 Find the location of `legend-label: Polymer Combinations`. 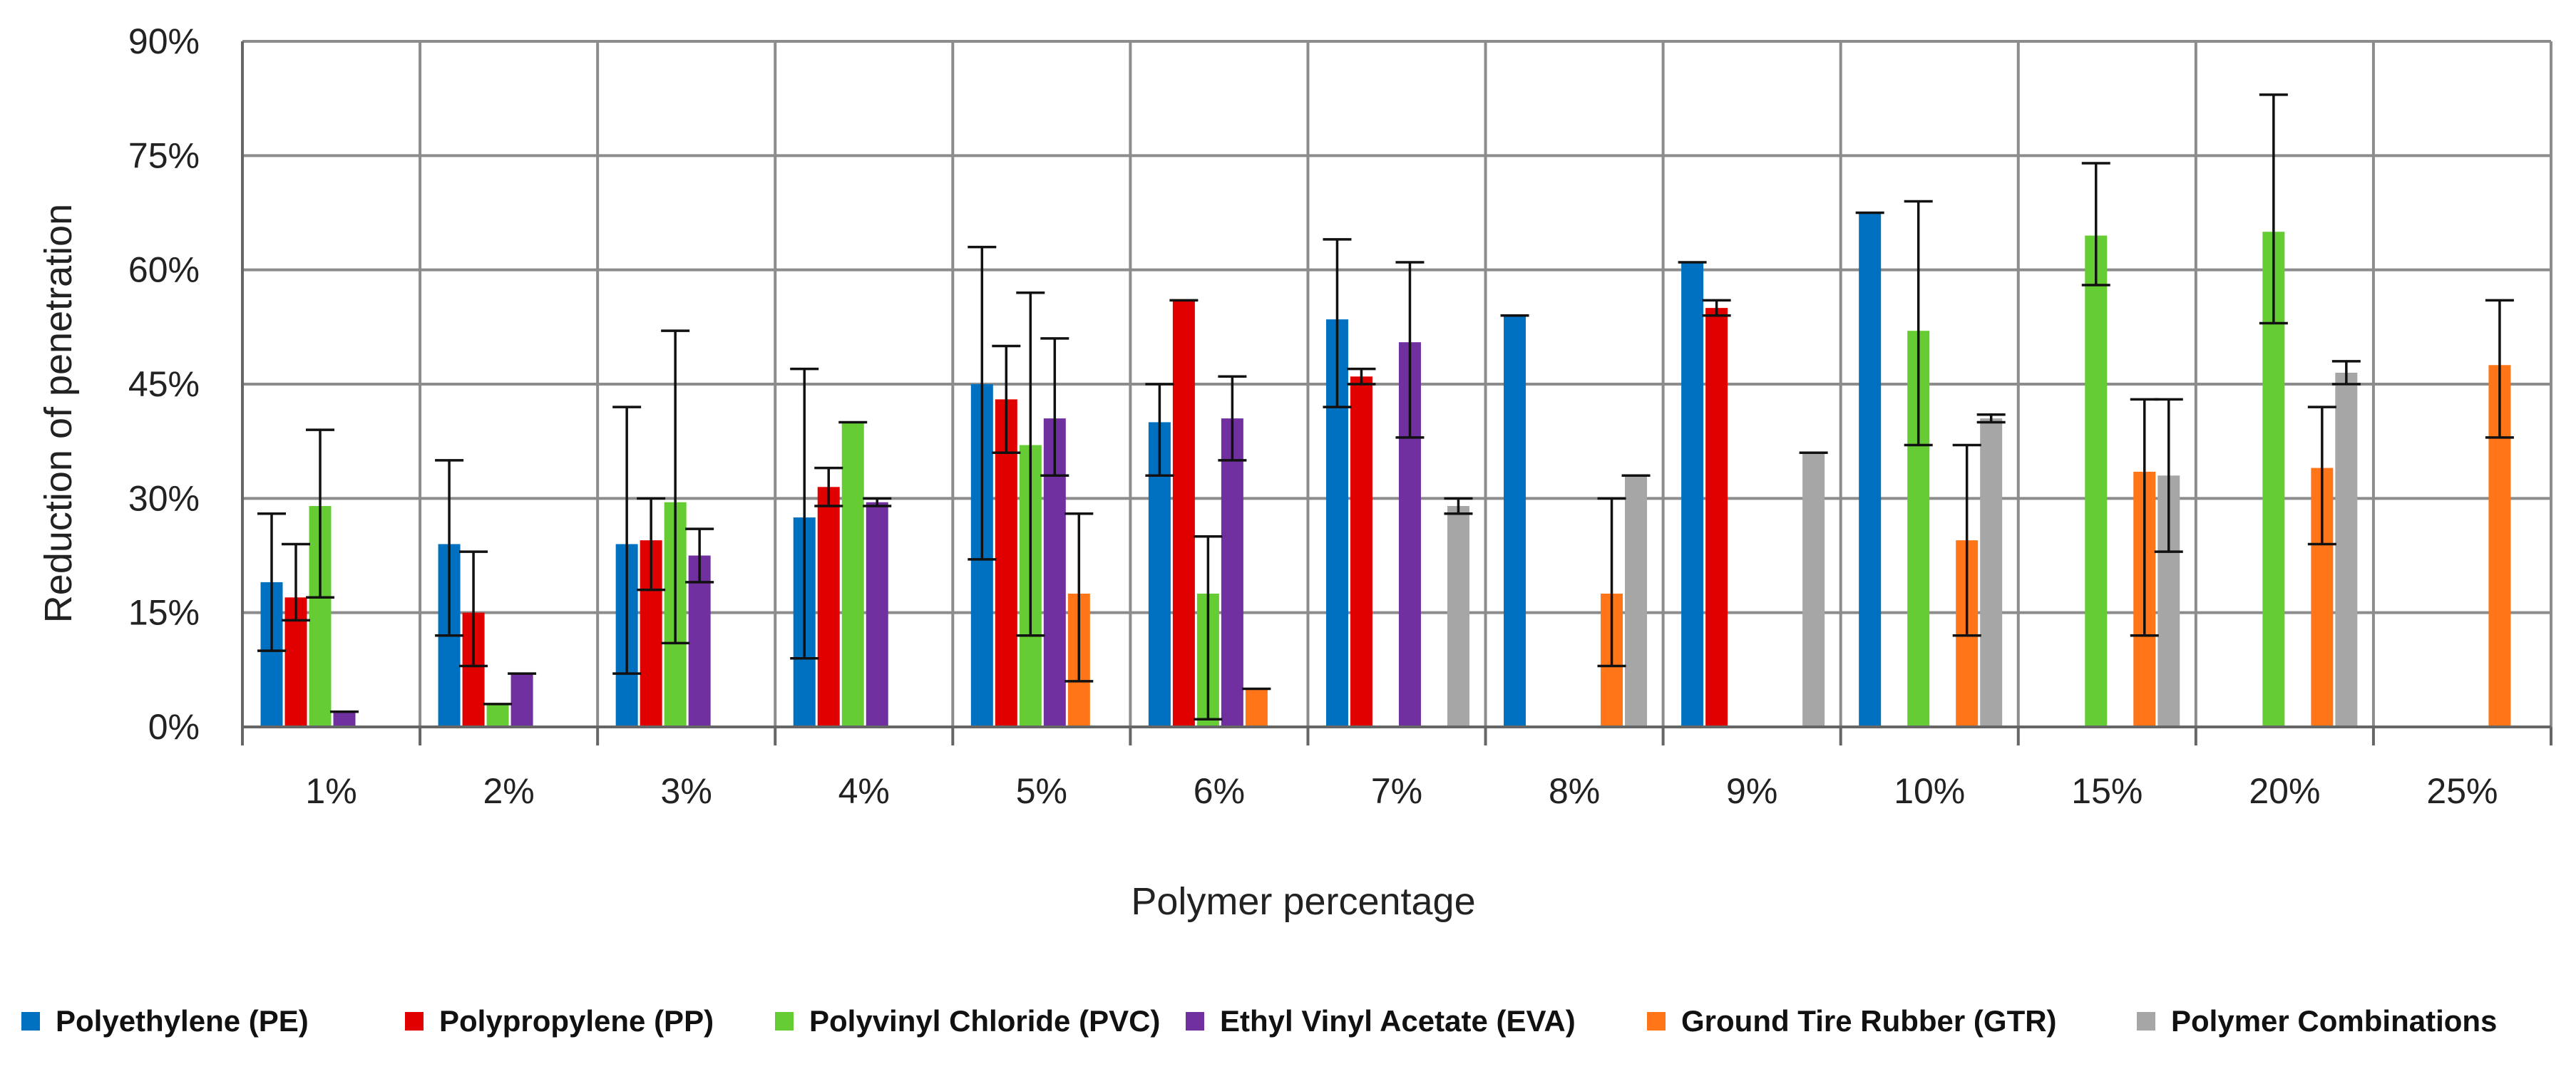

legend-label: Polymer Combinations is located at coordinates (2334, 1021).